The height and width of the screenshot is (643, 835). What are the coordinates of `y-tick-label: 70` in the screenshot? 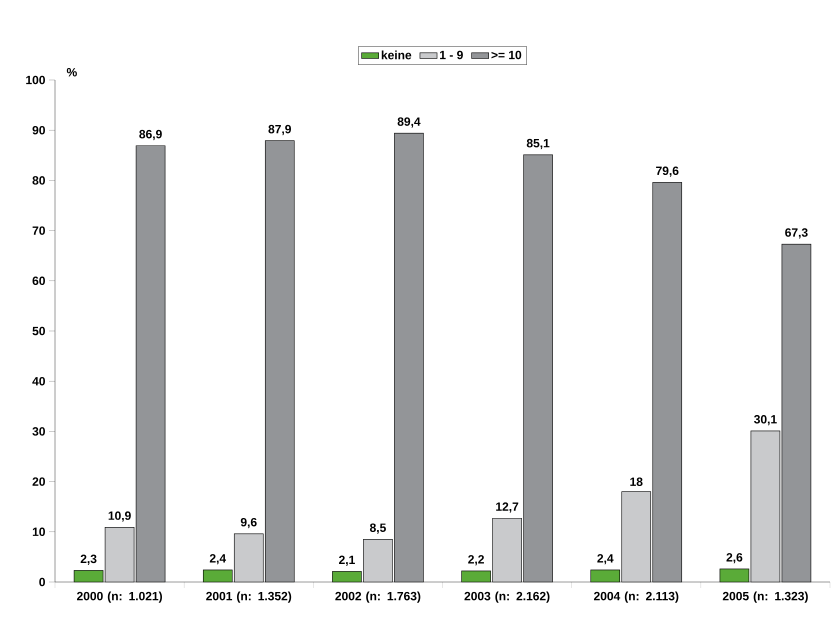 It's located at (38, 230).